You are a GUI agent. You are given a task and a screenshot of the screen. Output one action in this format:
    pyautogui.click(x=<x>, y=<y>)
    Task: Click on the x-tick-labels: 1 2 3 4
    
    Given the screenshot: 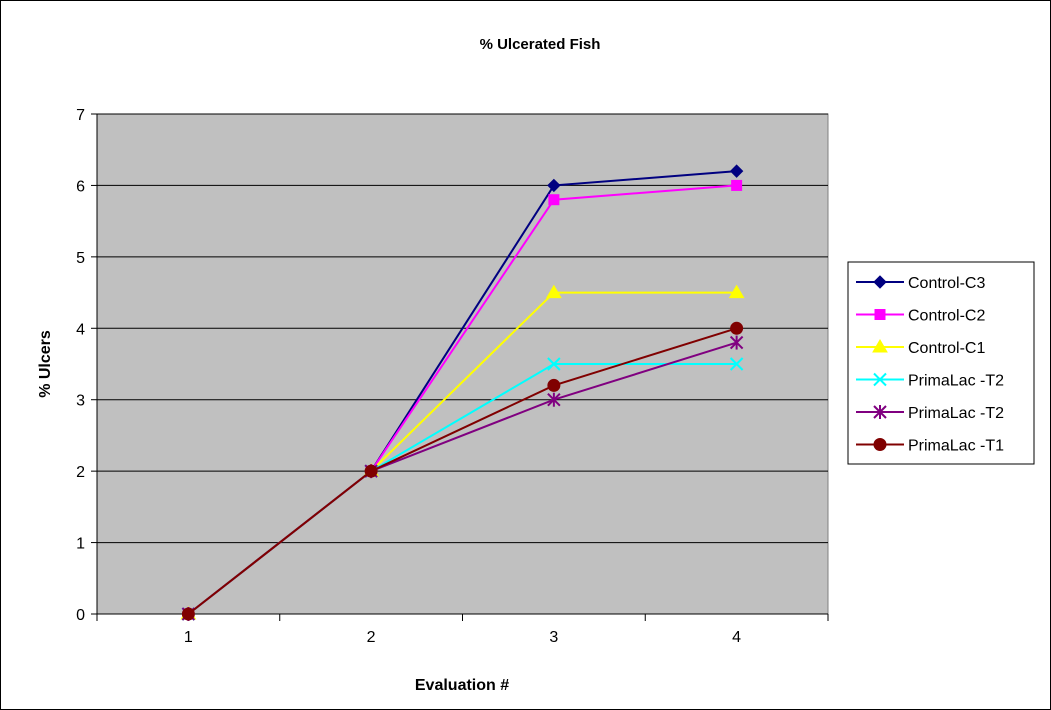 What is the action you would take?
    pyautogui.click(x=462, y=637)
    